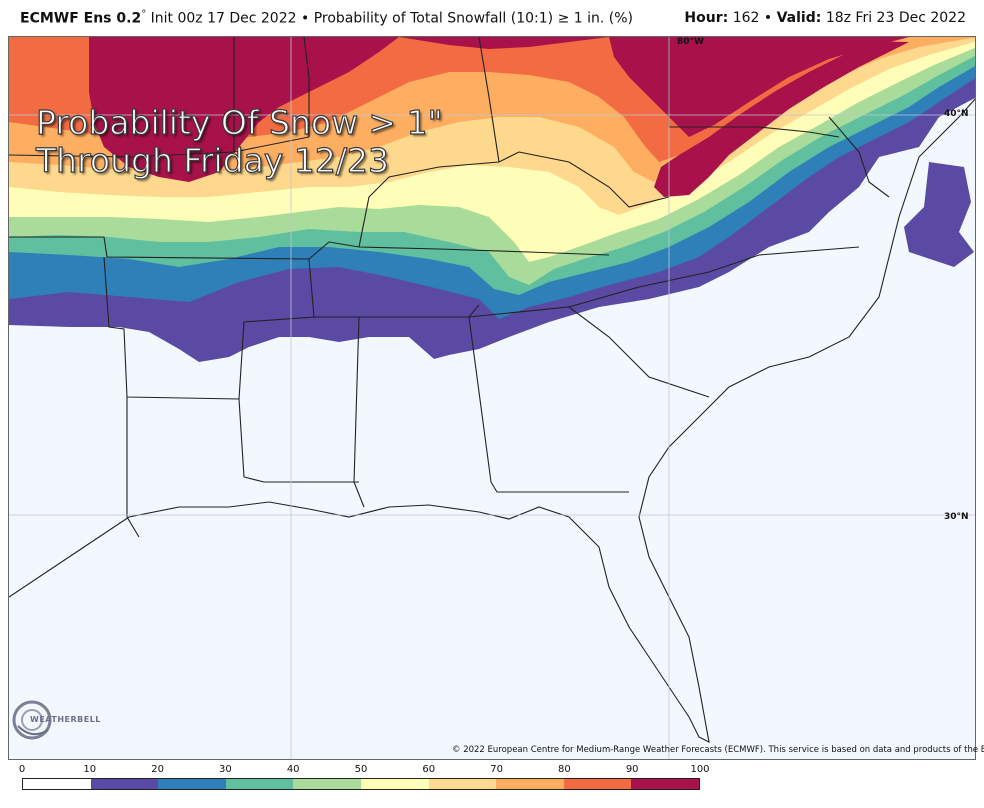 The width and height of the screenshot is (984, 808). I want to click on weatherbell-logo-icon, so click(32, 720).